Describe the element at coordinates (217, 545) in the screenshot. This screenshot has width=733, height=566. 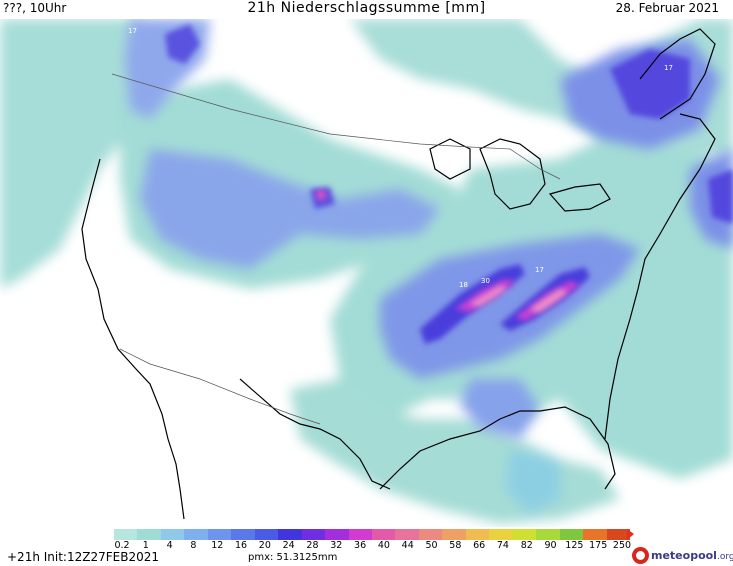
I see `color-scale-tick: 12` at that location.